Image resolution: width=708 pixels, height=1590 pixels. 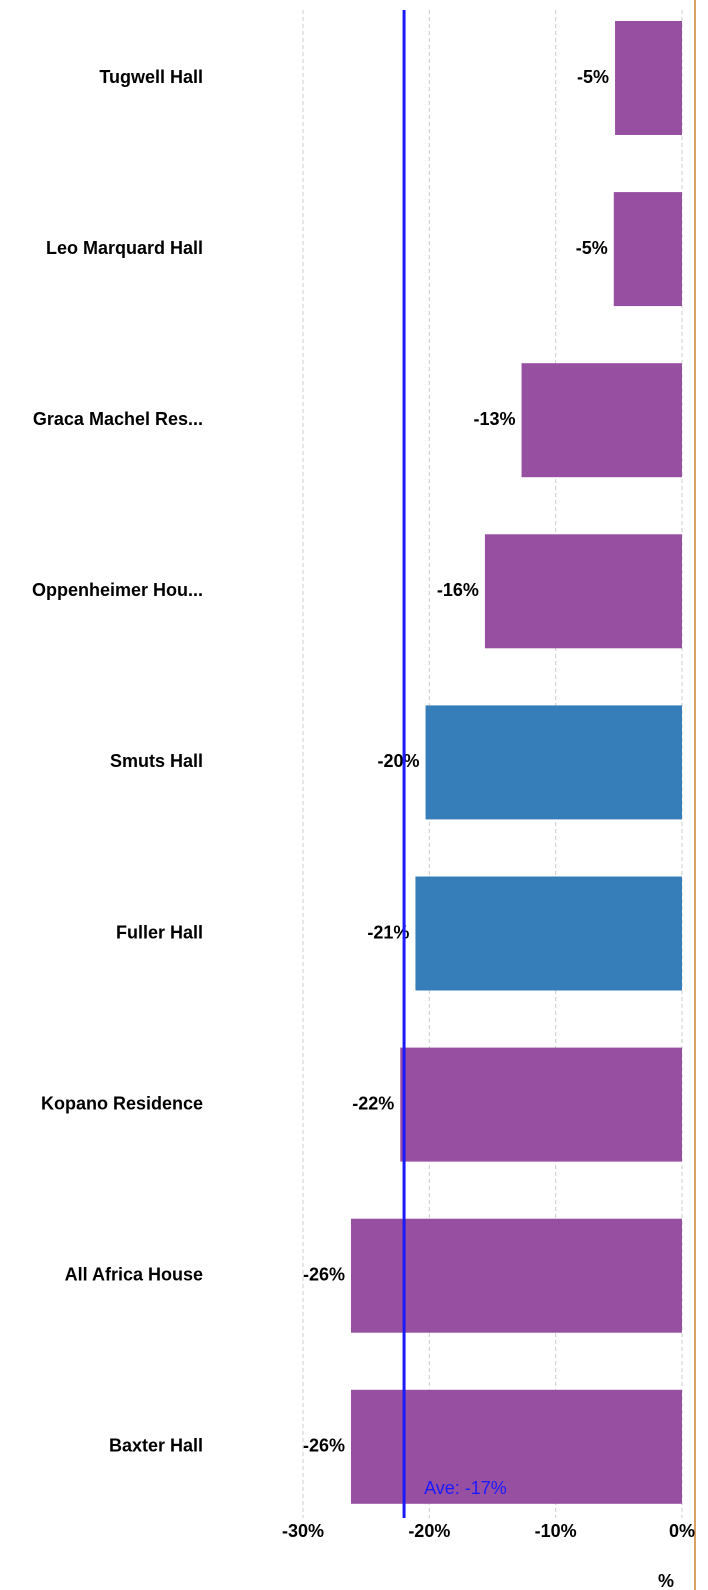 I want to click on average-annotation: Ave: -17%, so click(x=465, y=1488).